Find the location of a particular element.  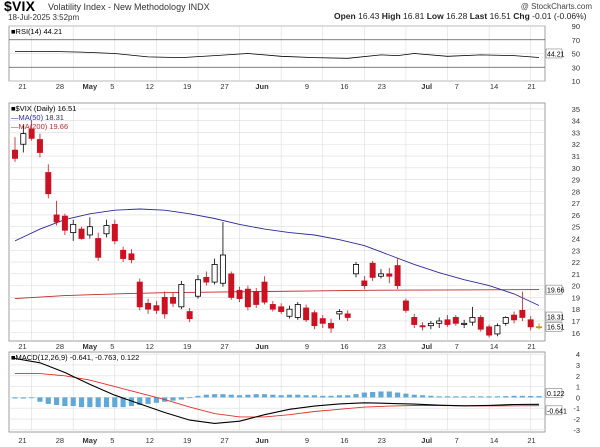

price-tick-label: 28 is located at coordinates (576, 191).